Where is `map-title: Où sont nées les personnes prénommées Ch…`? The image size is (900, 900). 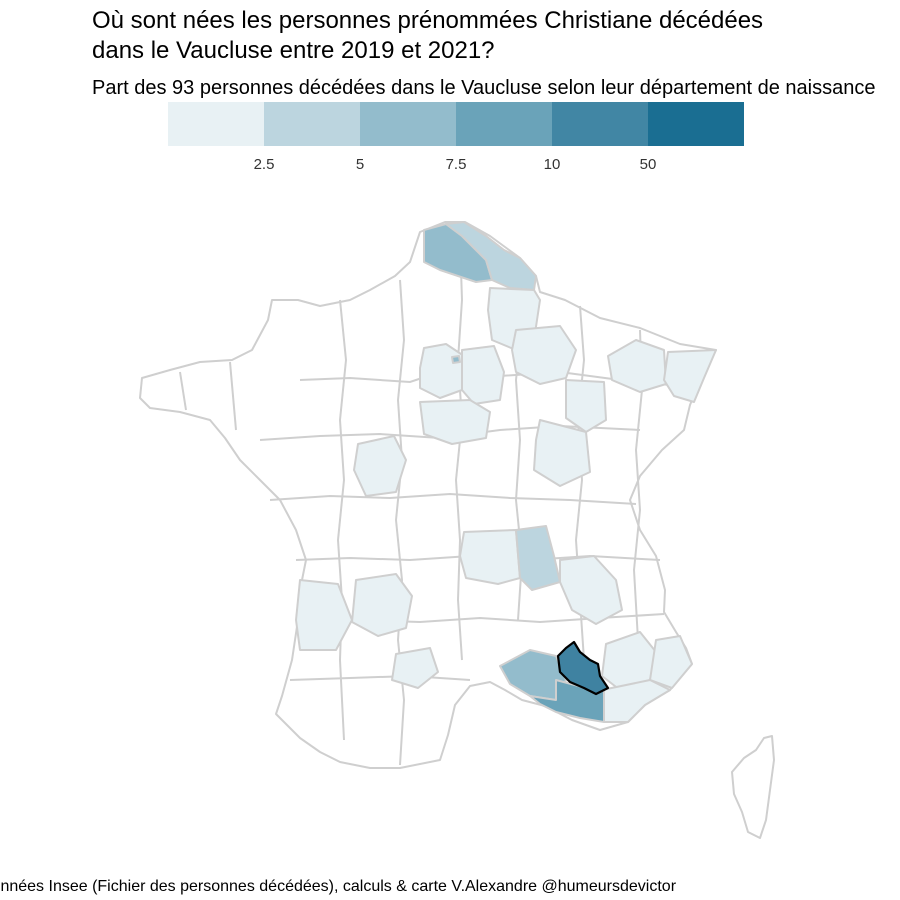 map-title: Où sont nées les personnes prénommées Ch… is located at coordinates (496, 36).